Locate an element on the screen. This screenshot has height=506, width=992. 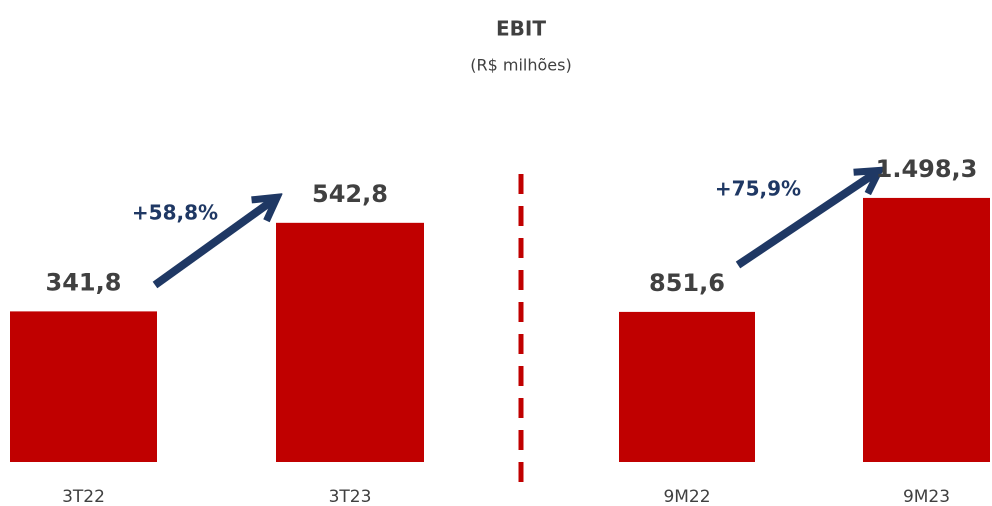
value-label: 851,6 is located at coordinates (687, 283).